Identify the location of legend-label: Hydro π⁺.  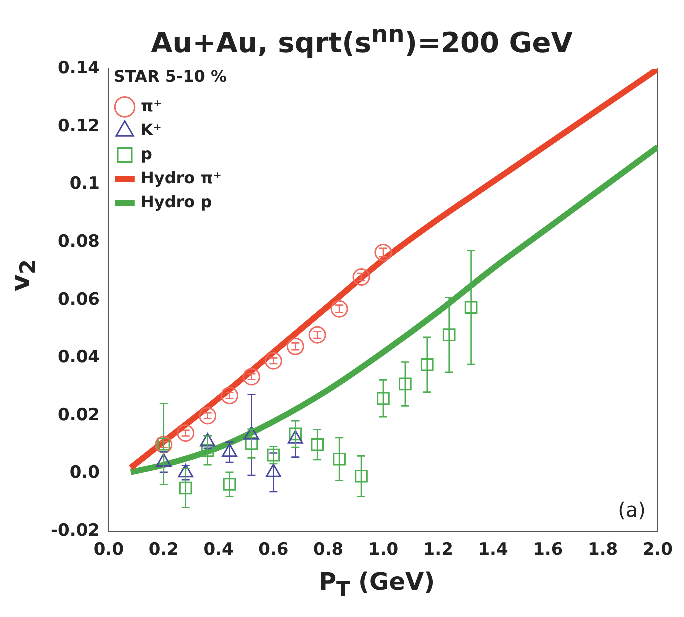
(181, 178).